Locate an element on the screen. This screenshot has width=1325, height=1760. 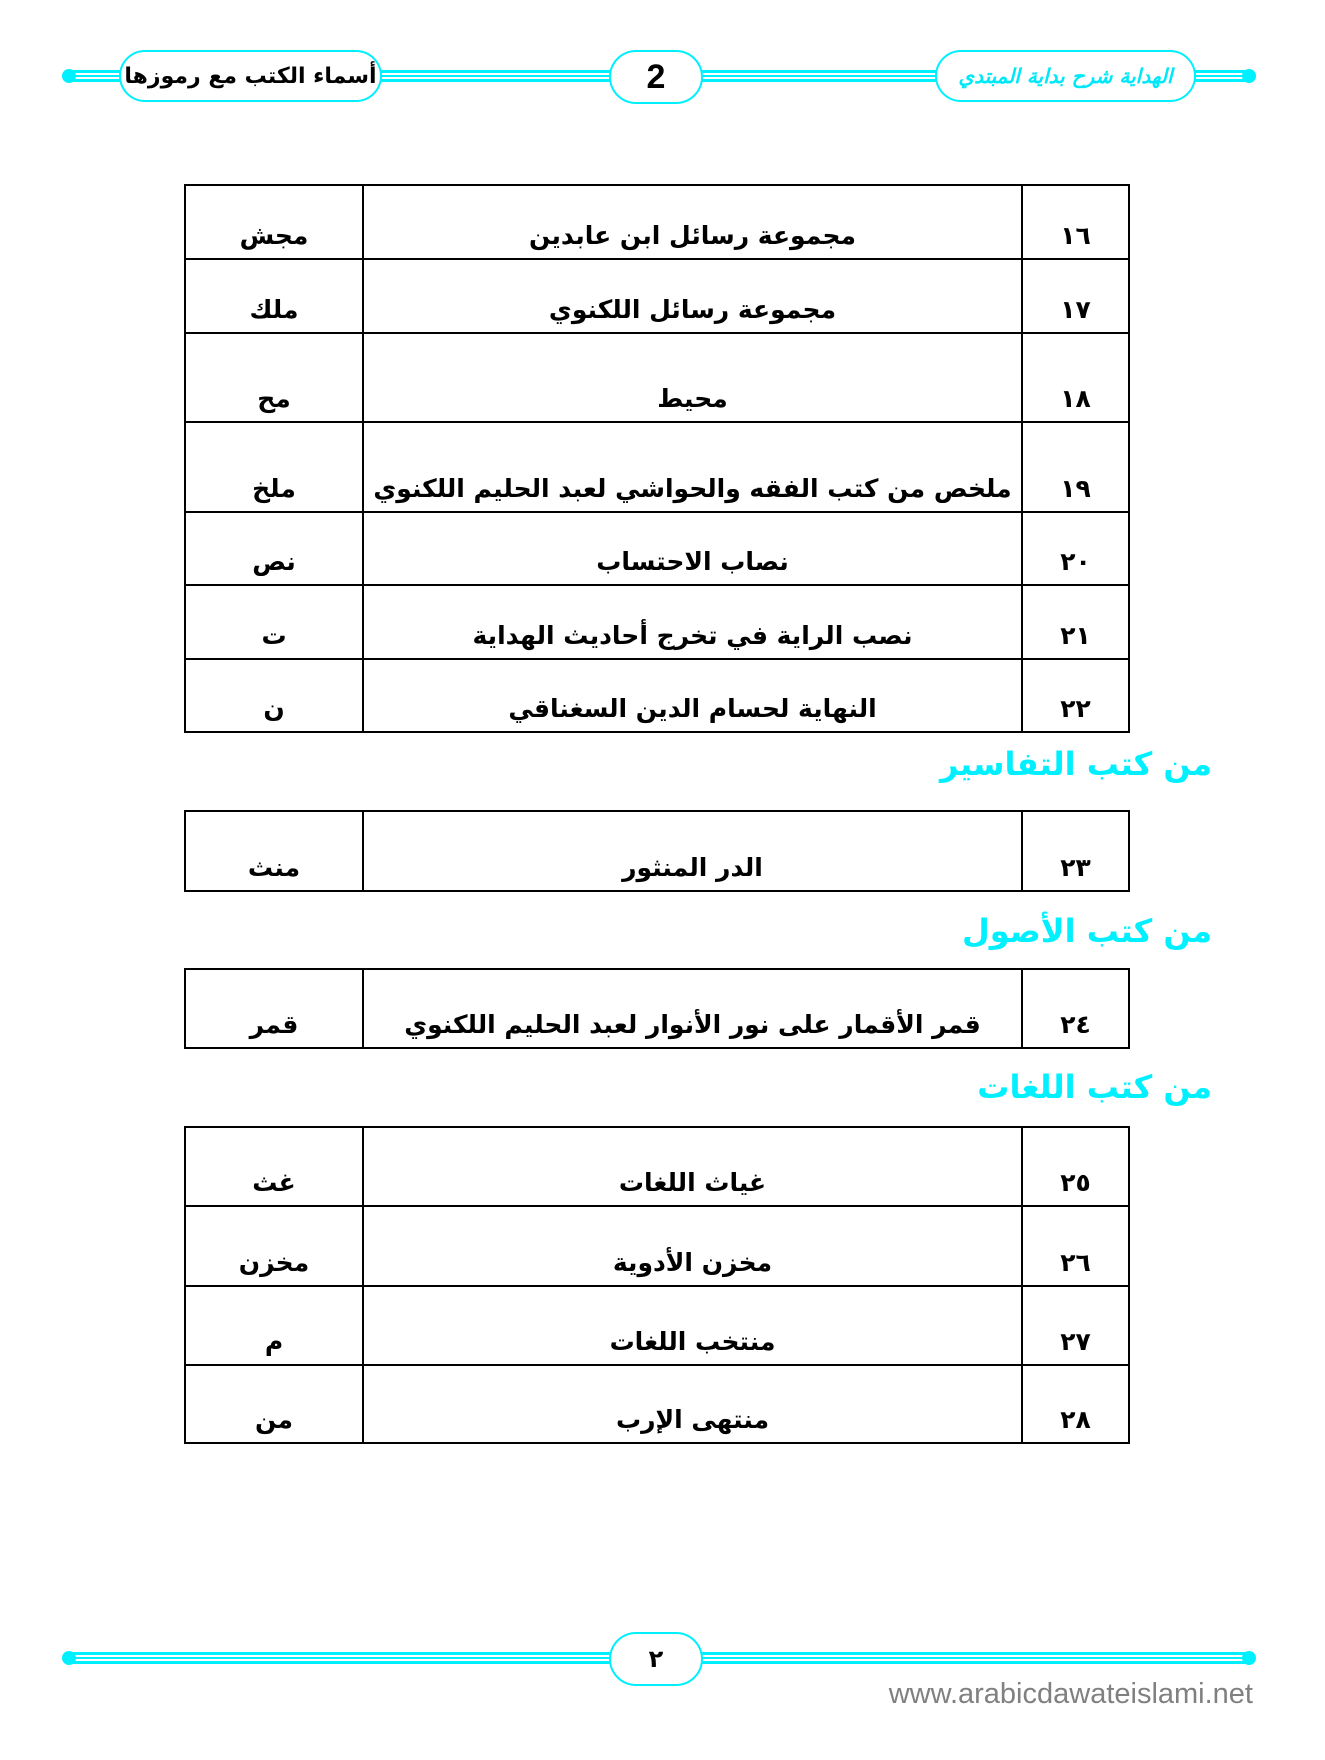
book-code: مخزن is located at coordinates (274, 1246).